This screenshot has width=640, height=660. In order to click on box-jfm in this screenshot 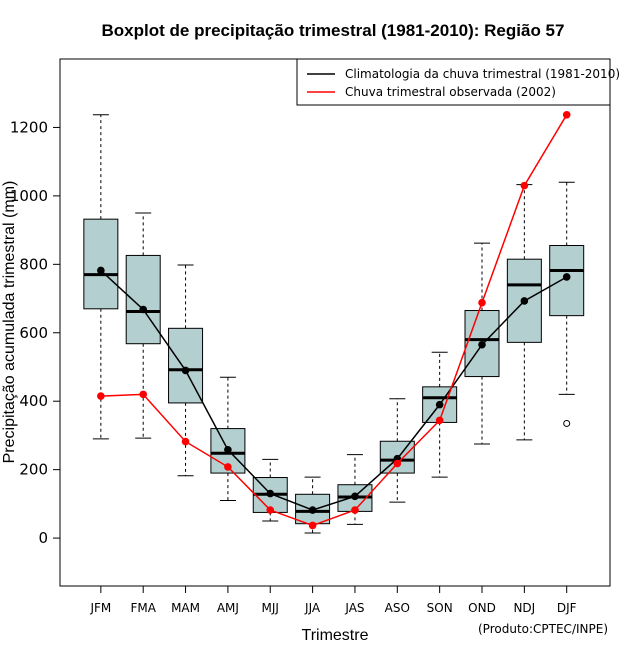, I will do `click(101, 277)`.